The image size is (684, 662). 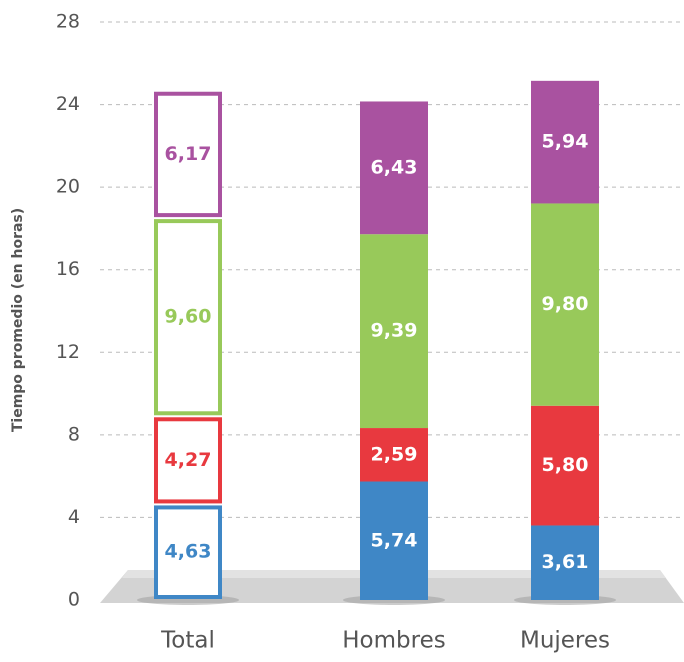 I want to click on value-label: 5,74, so click(x=394, y=540).